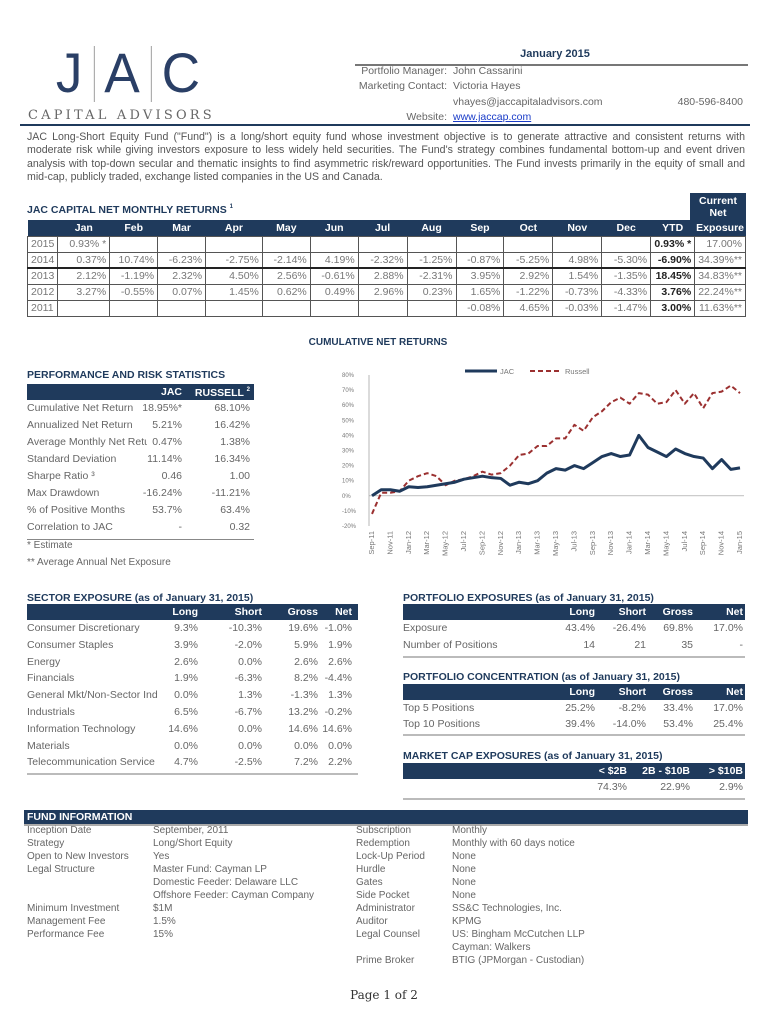 The width and height of the screenshot is (768, 1024). I want to click on value-cell: -6.7%, so click(248, 712).